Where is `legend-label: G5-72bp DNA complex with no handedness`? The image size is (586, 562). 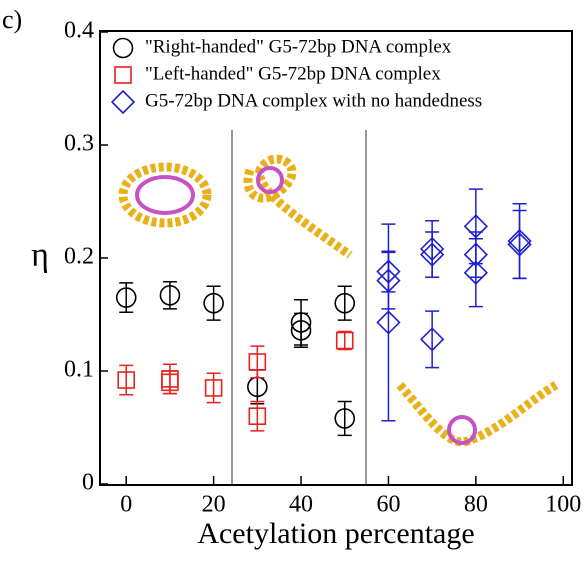 legend-label: G5-72bp DNA complex with no handedness is located at coordinates (313, 100).